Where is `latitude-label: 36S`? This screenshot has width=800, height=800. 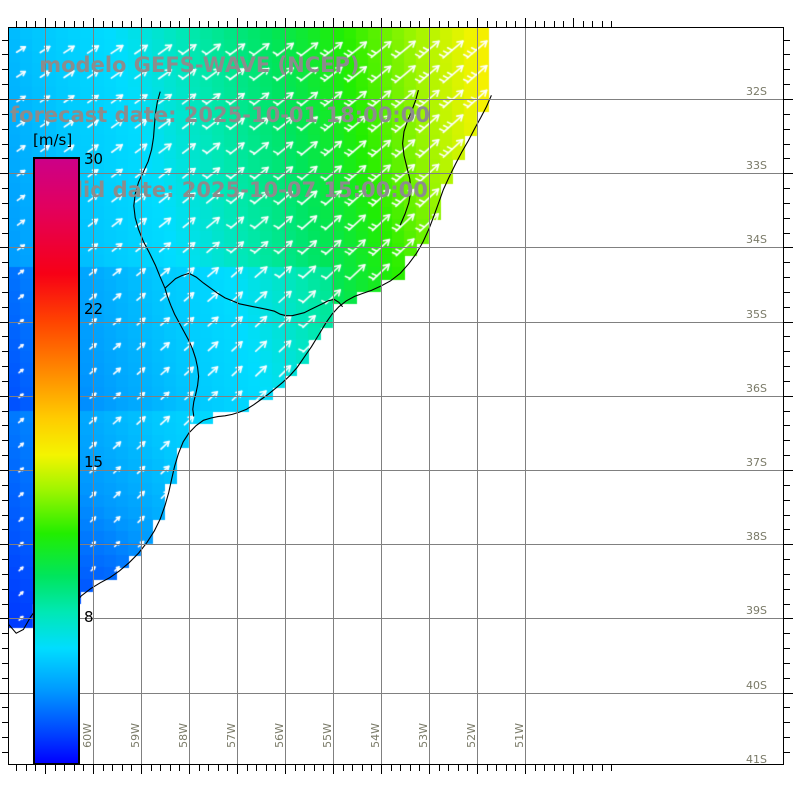
latitude-label: 36S is located at coordinates (756, 388).